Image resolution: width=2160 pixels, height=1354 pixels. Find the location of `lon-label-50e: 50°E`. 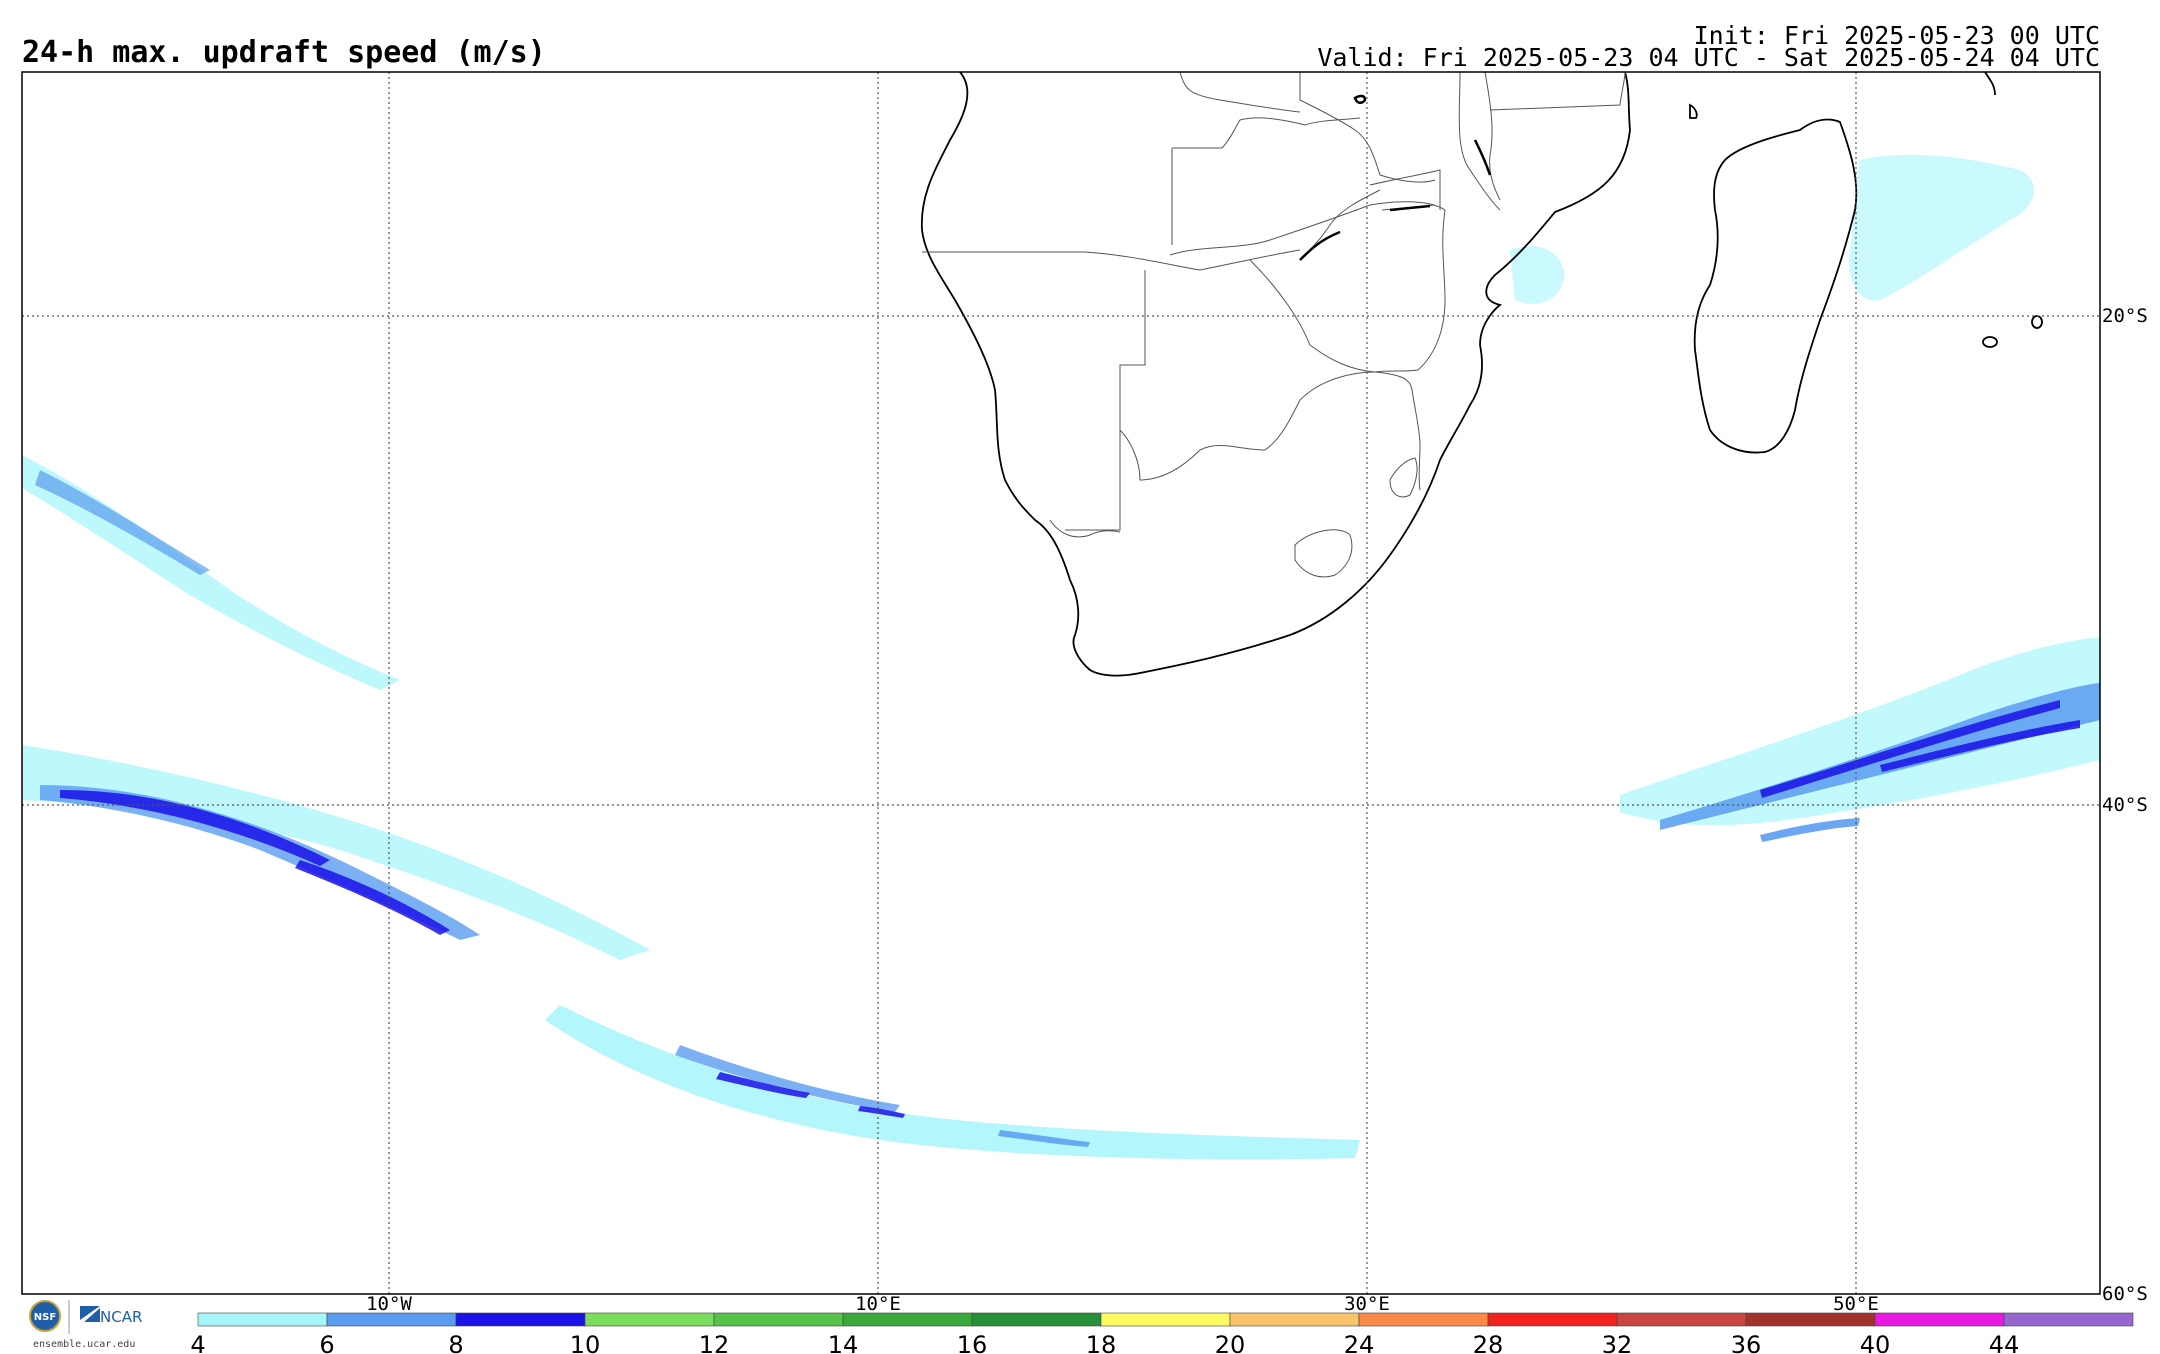

lon-label-50e: 50°E is located at coordinates (1856, 1304).